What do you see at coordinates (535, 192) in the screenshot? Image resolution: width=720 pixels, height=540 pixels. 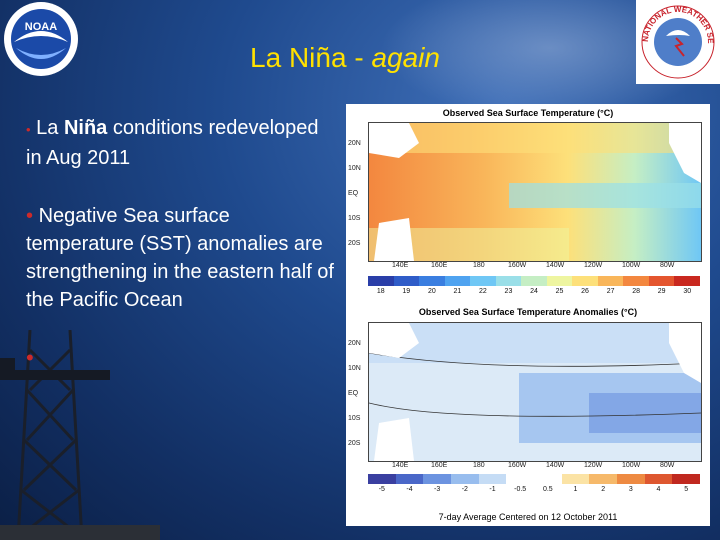 I see `sst-map` at bounding box center [535, 192].